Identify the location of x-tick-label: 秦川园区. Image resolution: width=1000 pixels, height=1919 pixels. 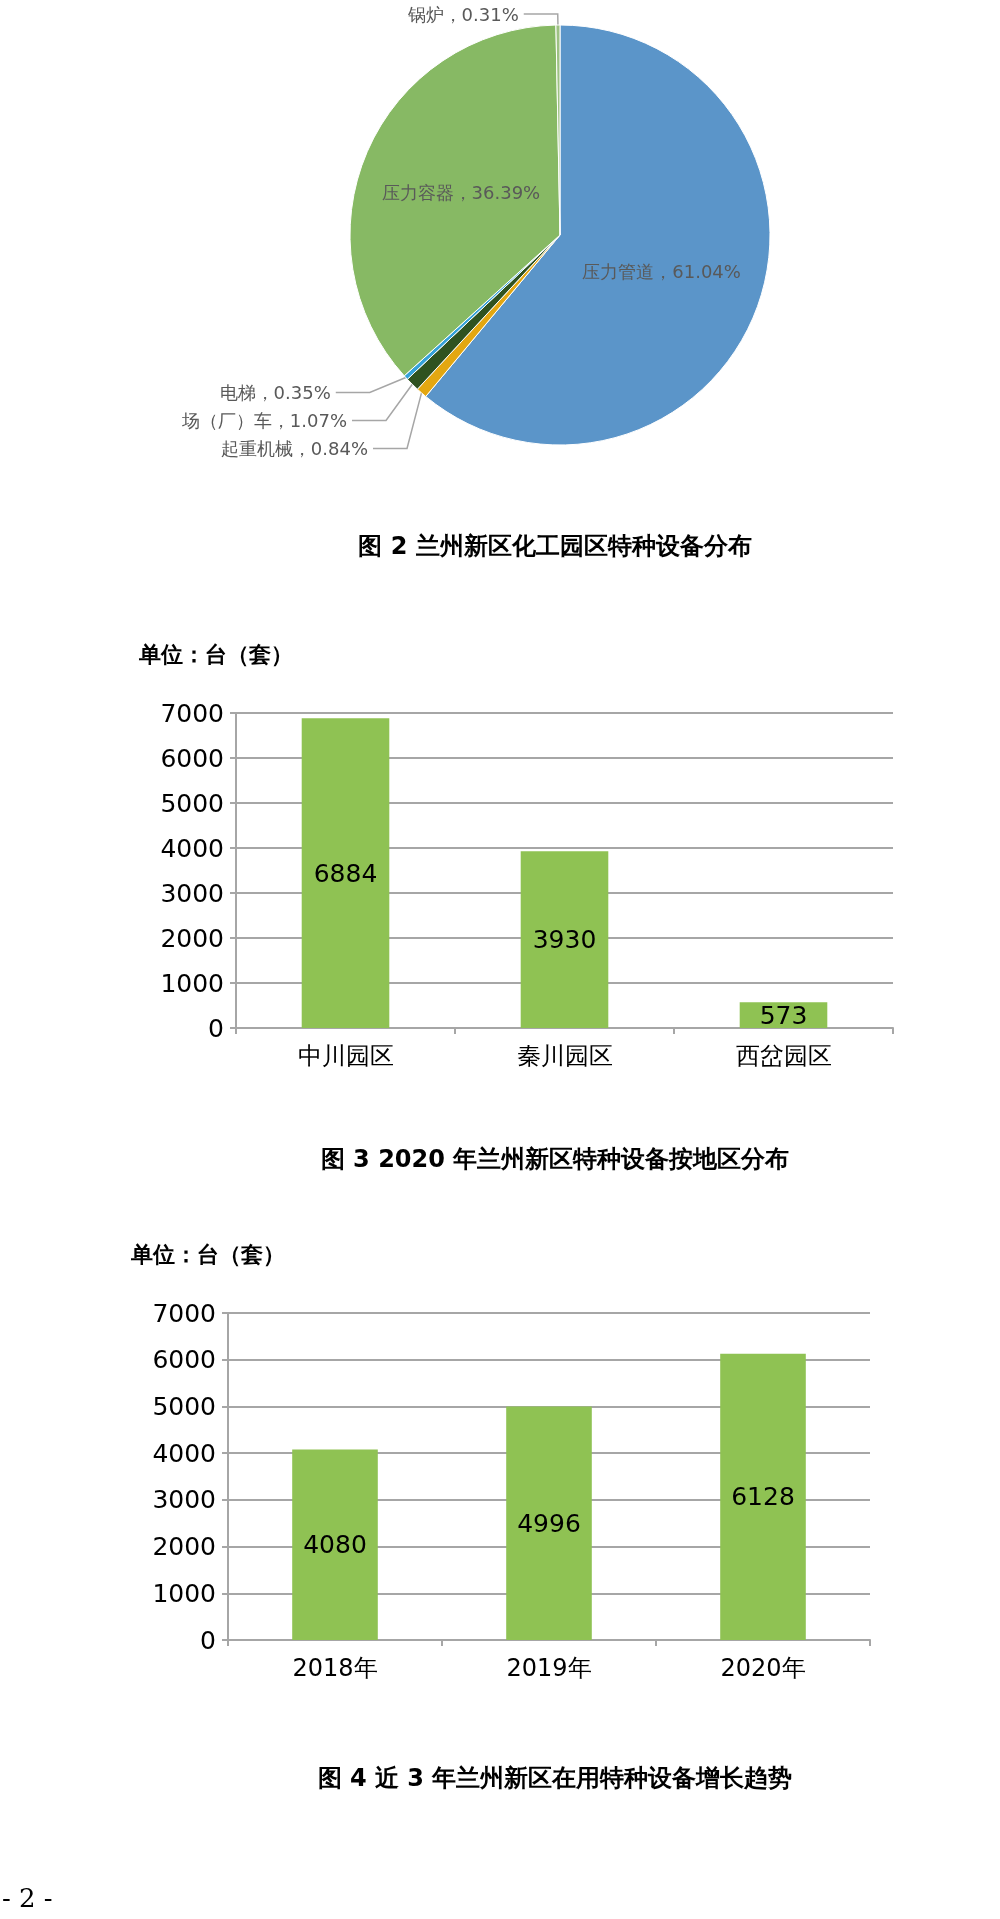
(564, 1056).